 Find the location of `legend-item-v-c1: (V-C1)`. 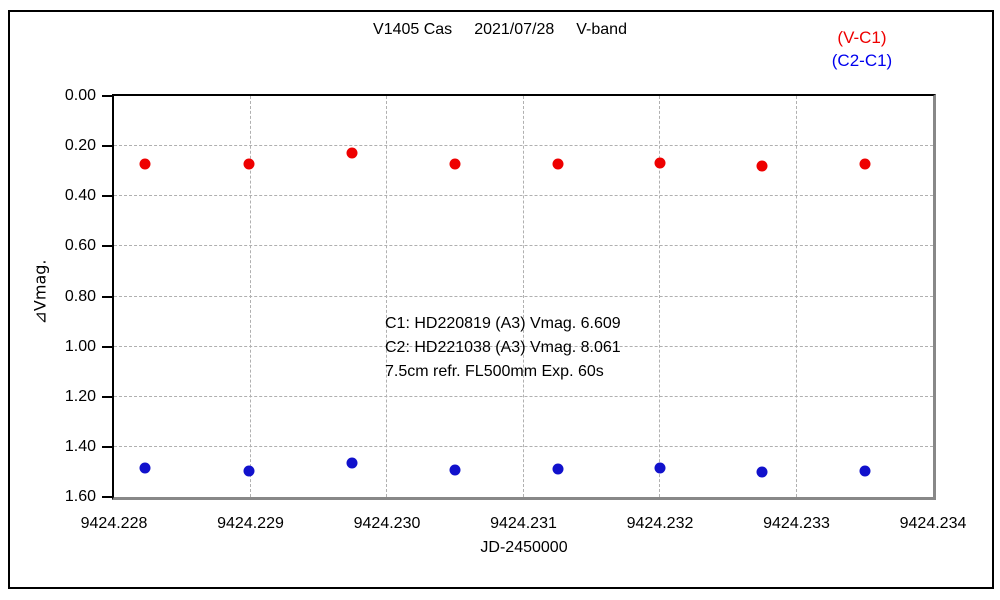

legend-item-v-c1: (V-C1) is located at coordinates (862, 37).